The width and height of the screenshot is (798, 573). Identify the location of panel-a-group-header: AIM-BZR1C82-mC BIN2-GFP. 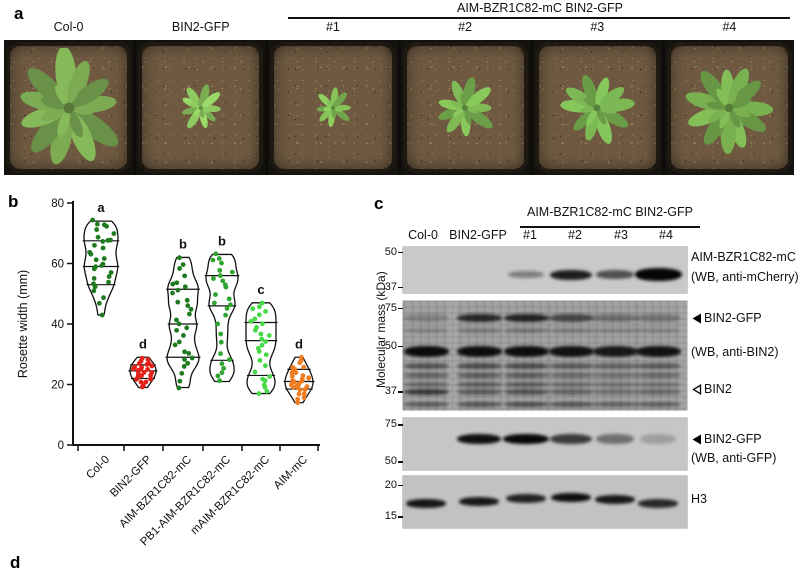
(540, 8).